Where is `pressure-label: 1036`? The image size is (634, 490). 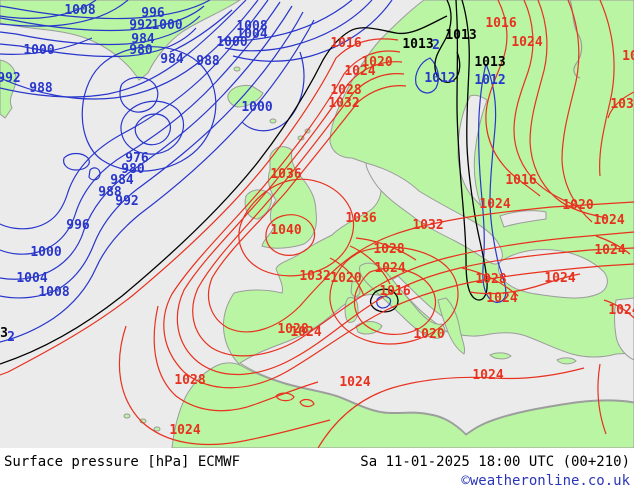
pressure-label: 1036 is located at coordinates (360, 218).